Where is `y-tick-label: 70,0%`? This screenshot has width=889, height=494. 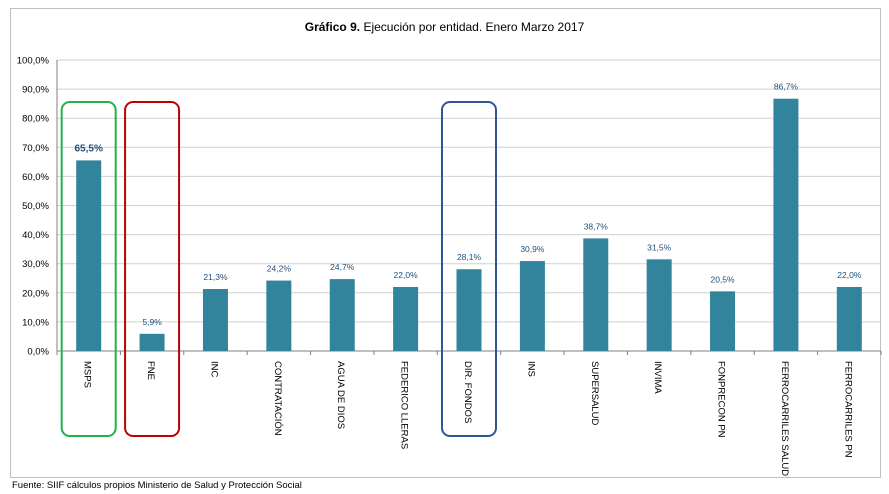
y-tick-label: 70,0% is located at coordinates (35, 148).